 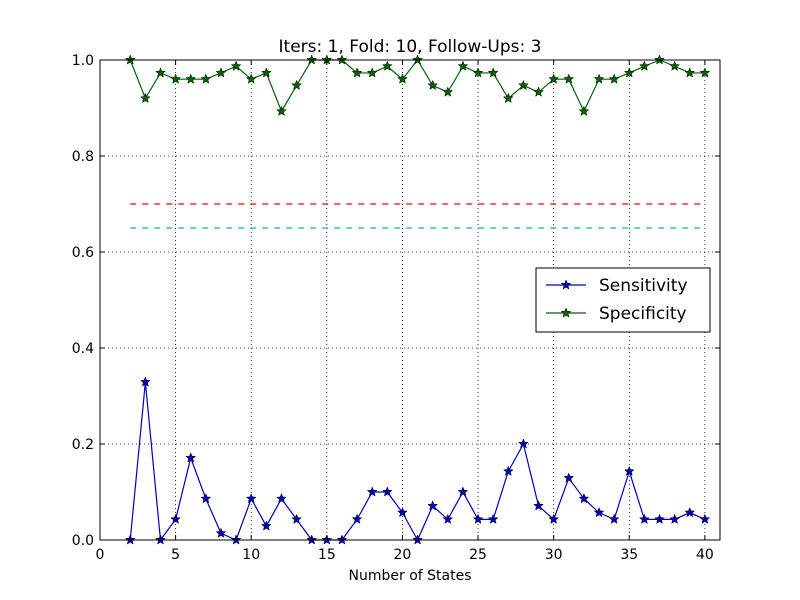 I want to click on legend: Sensitivity Specificity, so click(x=623, y=300).